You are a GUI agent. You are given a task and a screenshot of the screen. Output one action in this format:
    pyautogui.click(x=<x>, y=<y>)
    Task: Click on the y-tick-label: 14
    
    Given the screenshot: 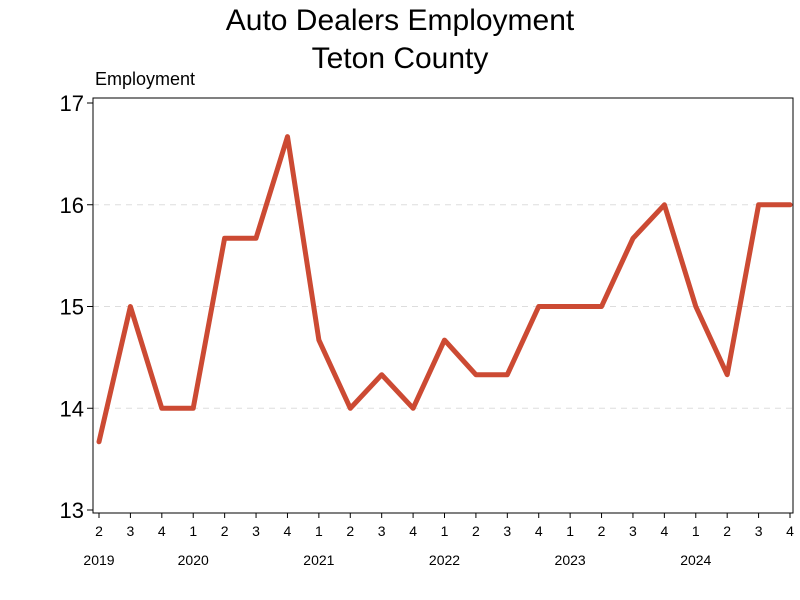 What is the action you would take?
    pyautogui.click(x=72, y=408)
    